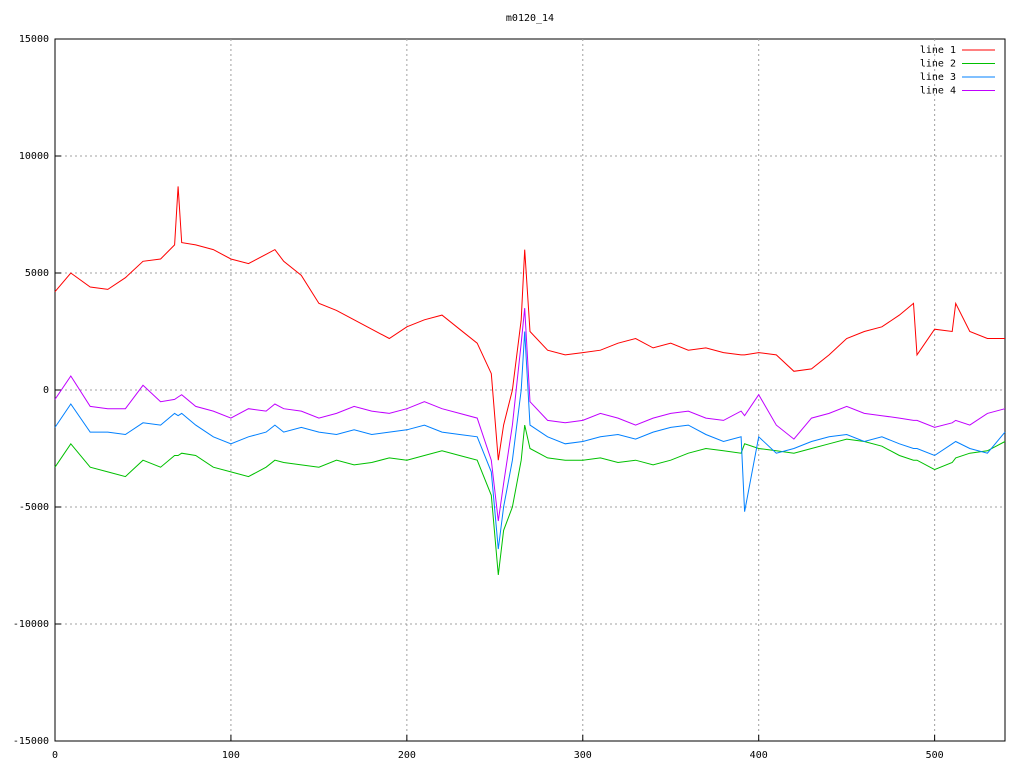 This screenshot has height=768, width=1024. Describe the element at coordinates (34, 39) in the screenshot. I see `y-tick-label: 15000` at that location.